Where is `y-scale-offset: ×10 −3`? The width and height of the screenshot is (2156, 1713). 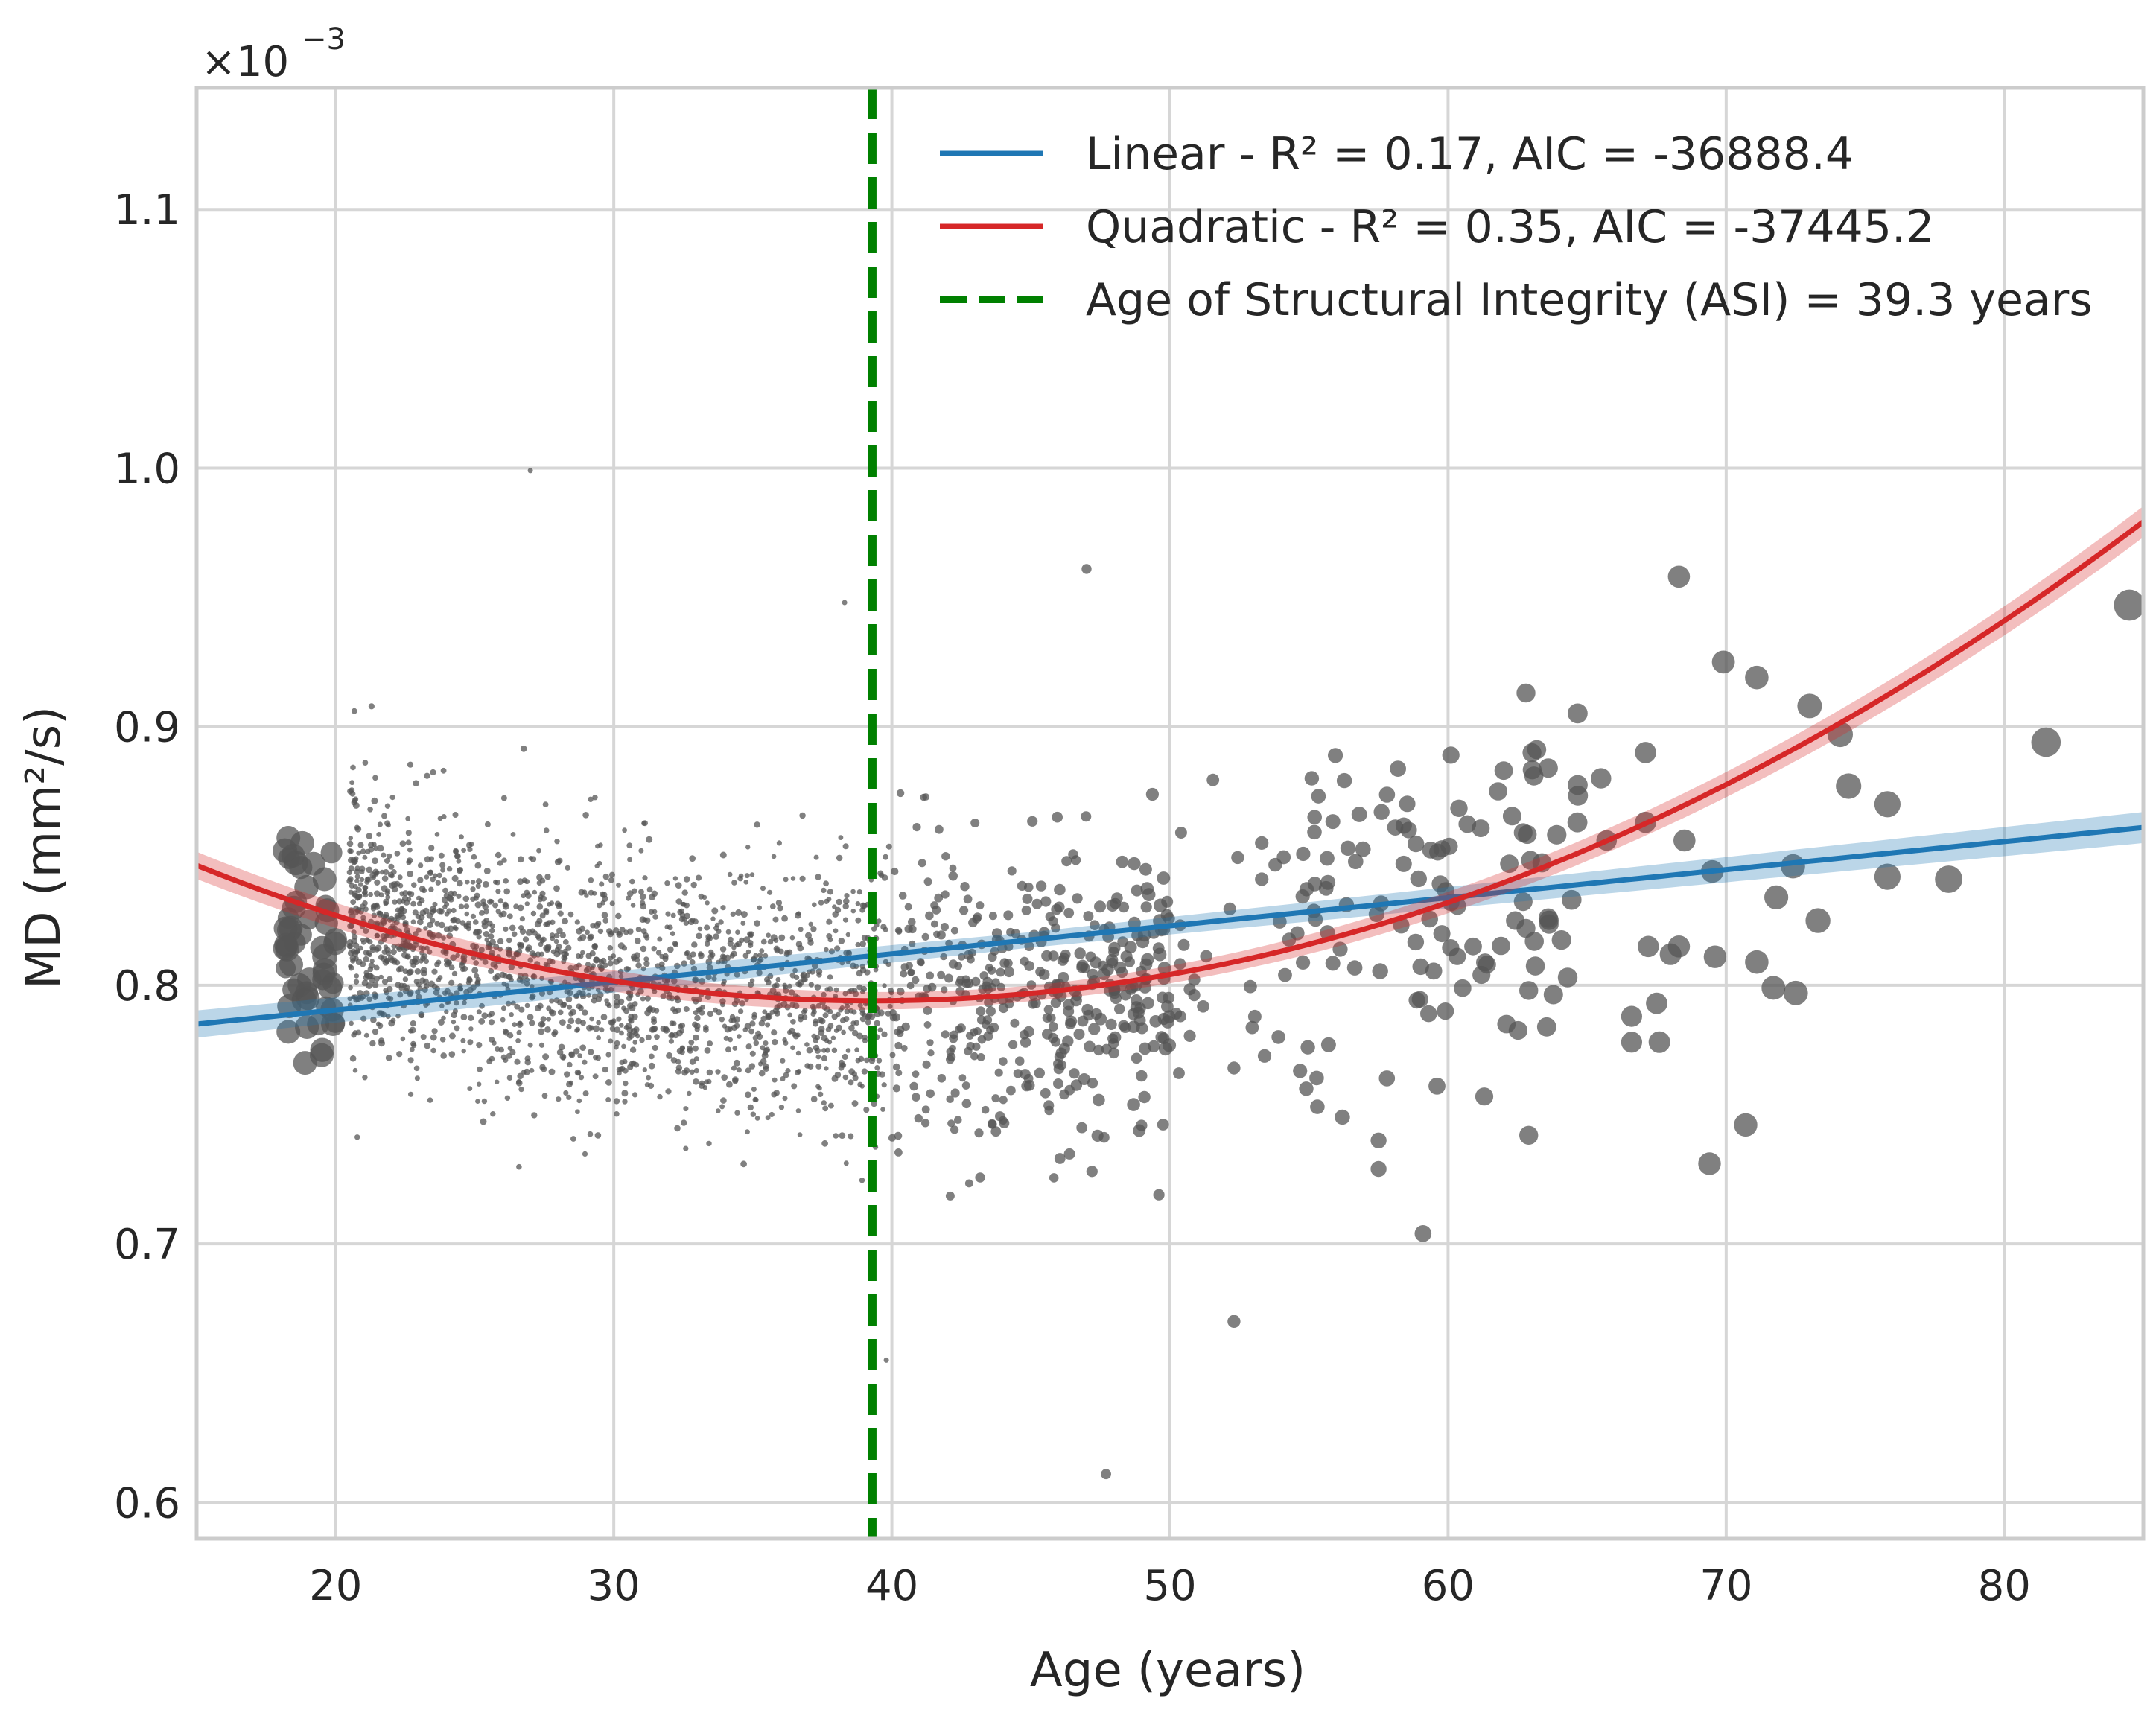
y-scale-offset: ×10 −3 is located at coordinates (273, 54).